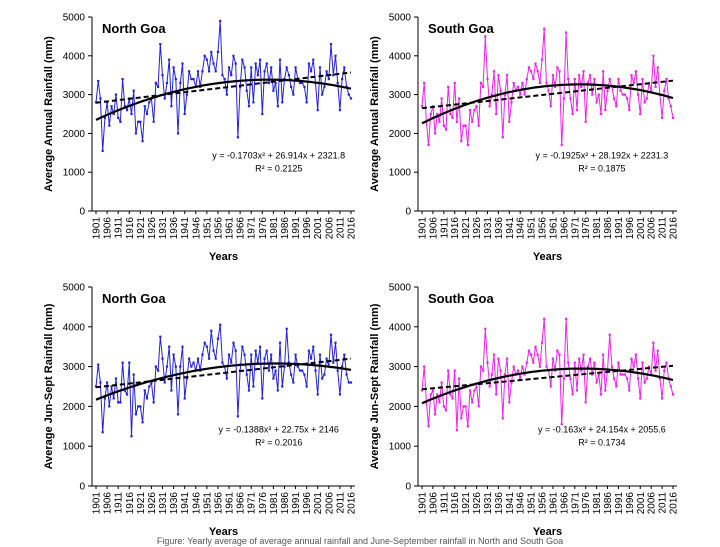  I want to click on trend-equation: y = -0.163x² + 24.154x + 2055.6, so click(602, 429).